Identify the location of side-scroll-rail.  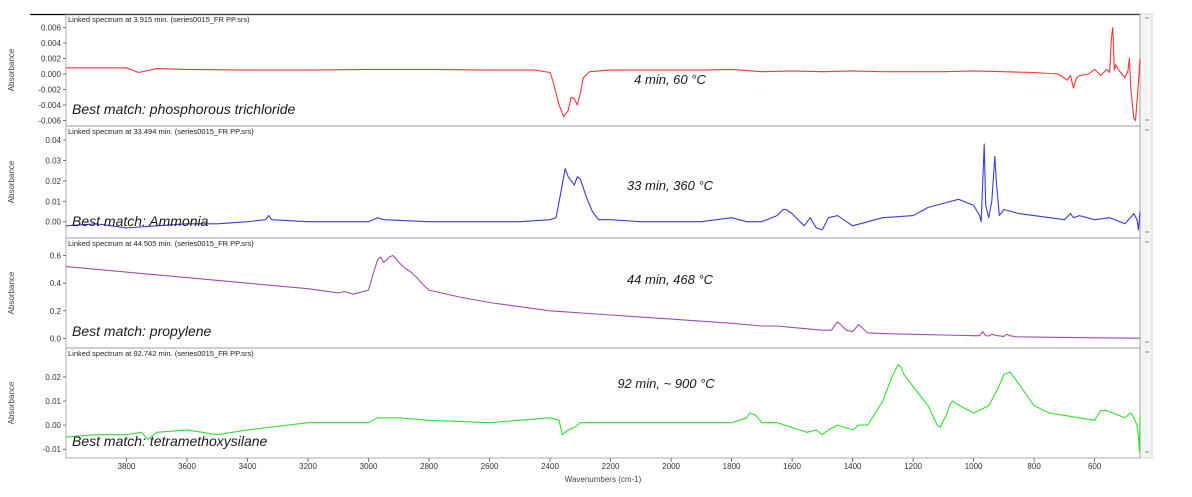
(1146, 236).